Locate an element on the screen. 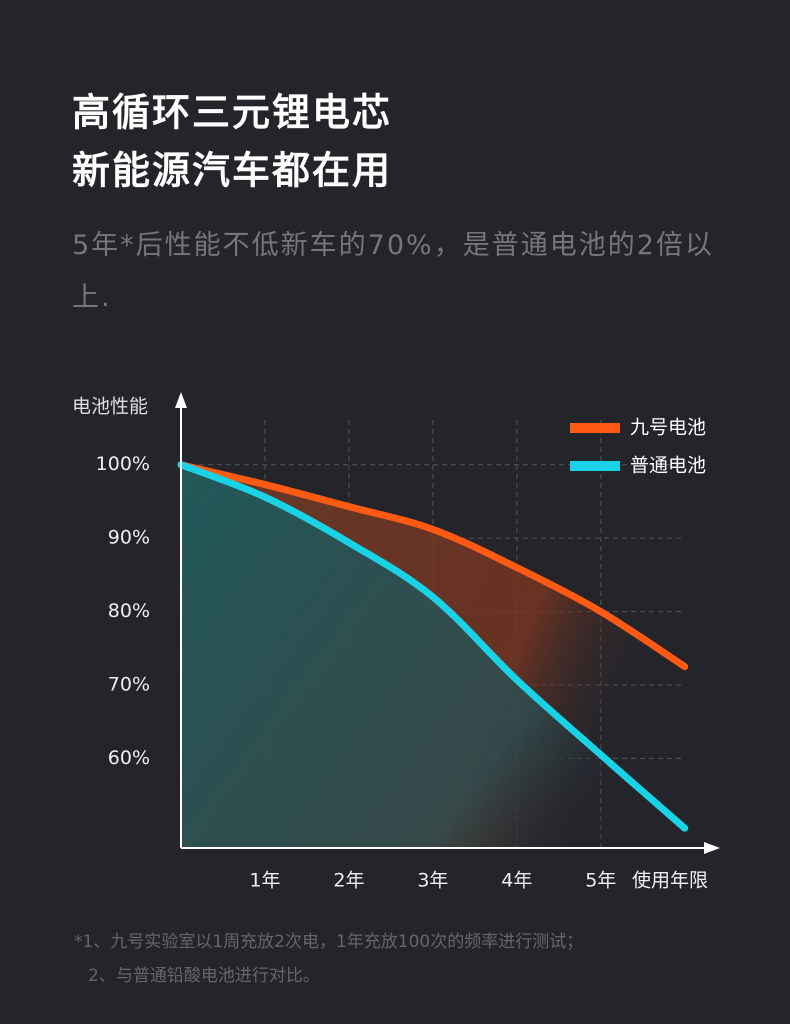  x-tick-label: 5年 is located at coordinates (600, 881).